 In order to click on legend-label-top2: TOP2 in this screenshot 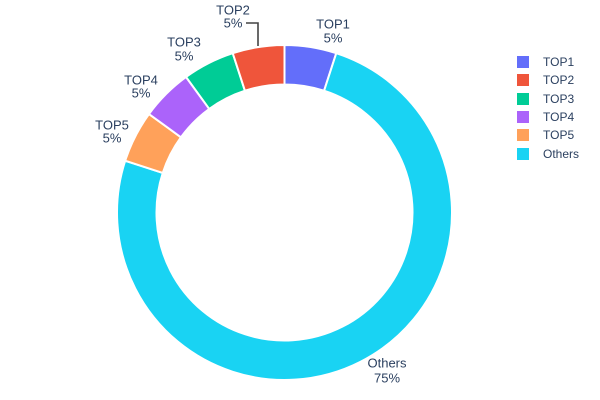, I will do `click(559, 80)`.